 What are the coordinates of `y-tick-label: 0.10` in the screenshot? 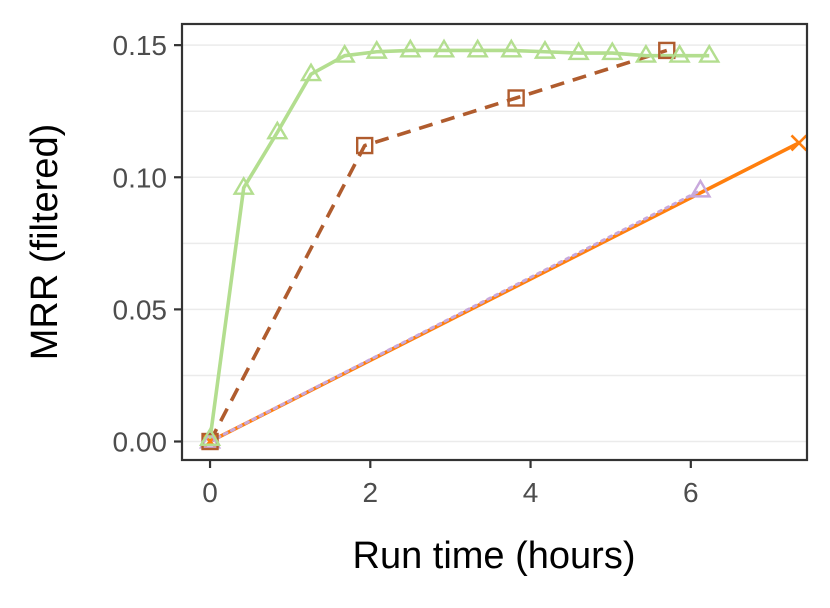 It's located at (140, 177).